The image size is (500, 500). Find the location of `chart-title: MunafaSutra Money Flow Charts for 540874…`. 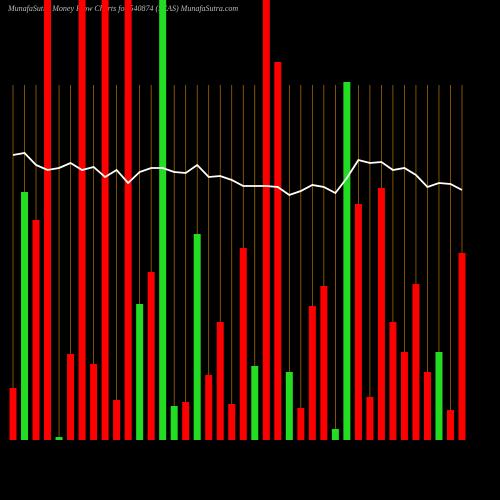

chart-title: MunafaSutra Money Flow Charts for 540874… is located at coordinates (122, 8).